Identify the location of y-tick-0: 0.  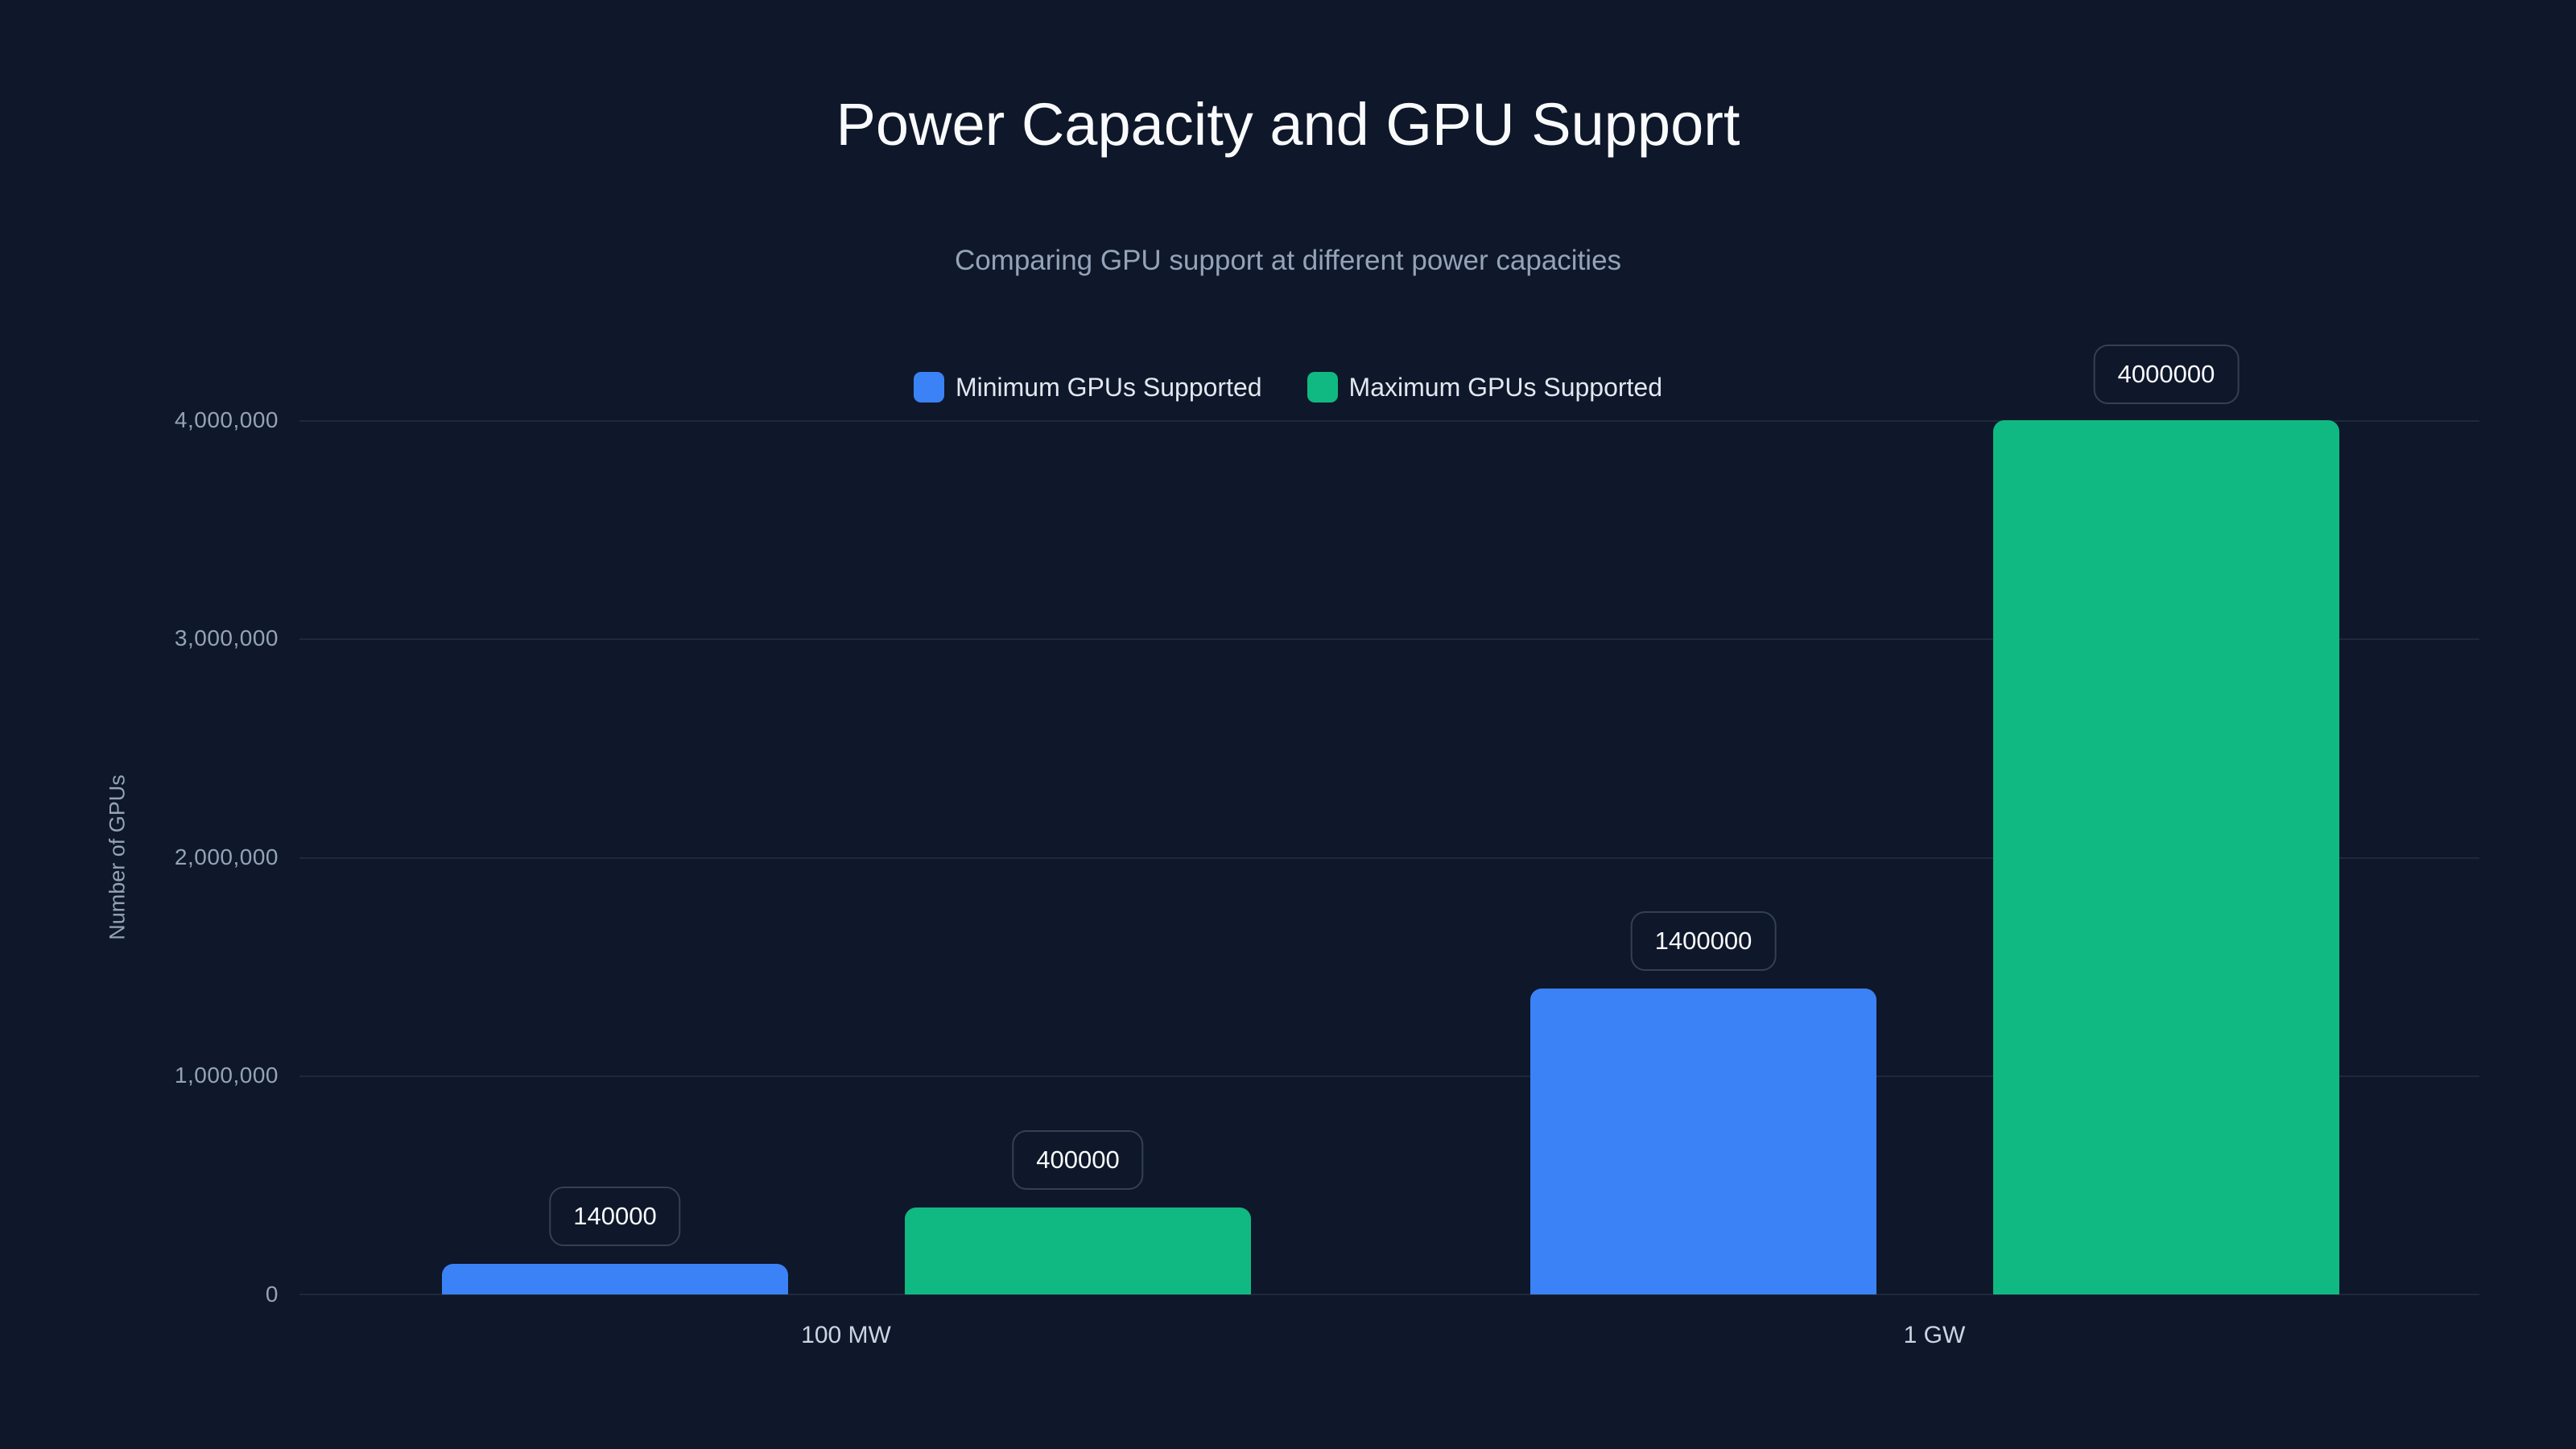
(272, 1294).